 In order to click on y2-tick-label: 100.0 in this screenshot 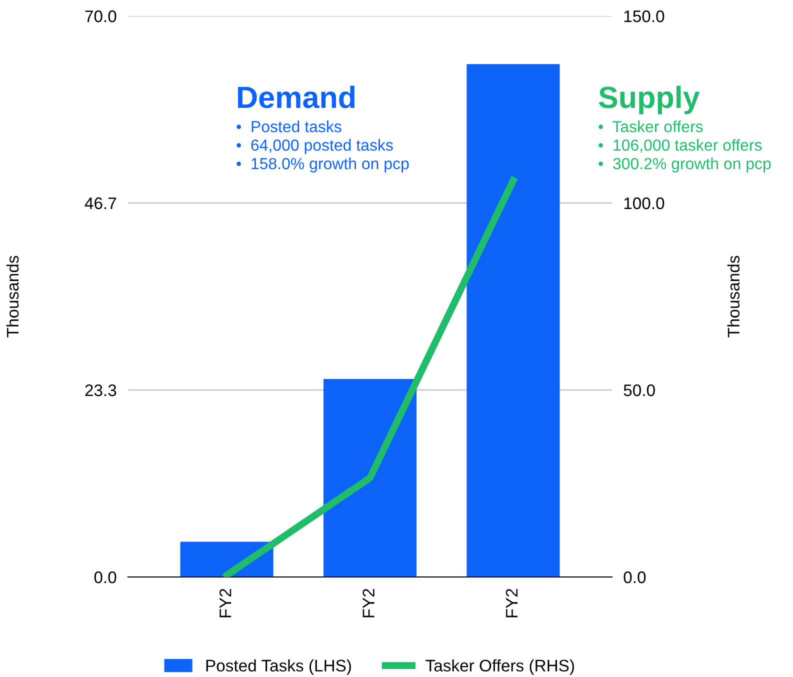, I will do `click(644, 203)`.